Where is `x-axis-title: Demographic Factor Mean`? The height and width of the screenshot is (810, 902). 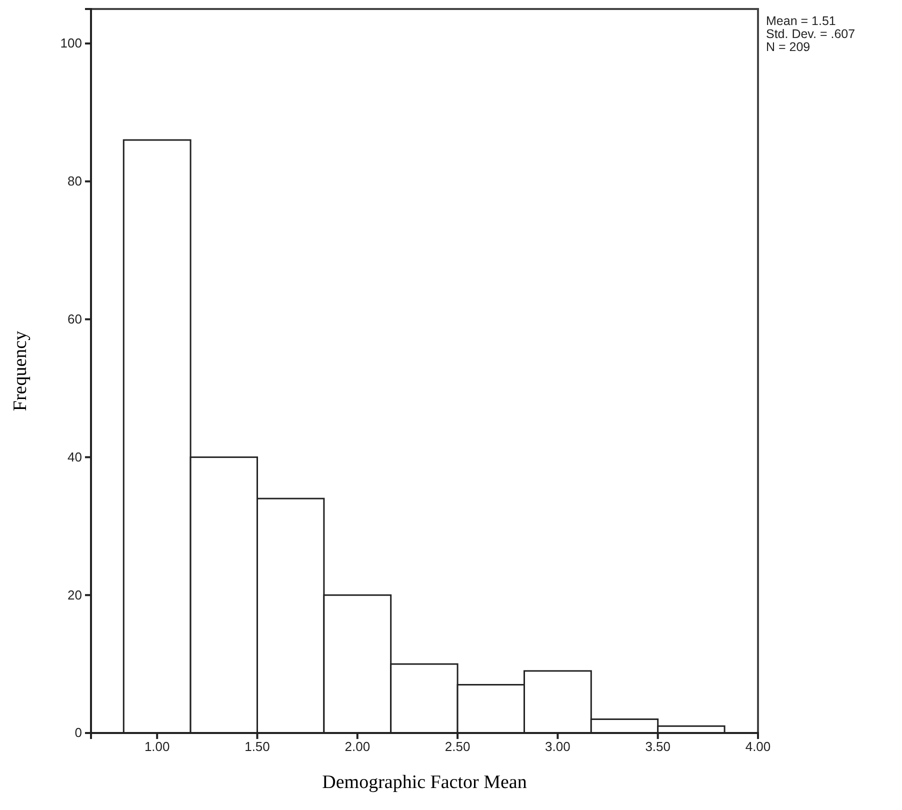
x-axis-title: Demographic Factor Mean is located at coordinates (425, 782).